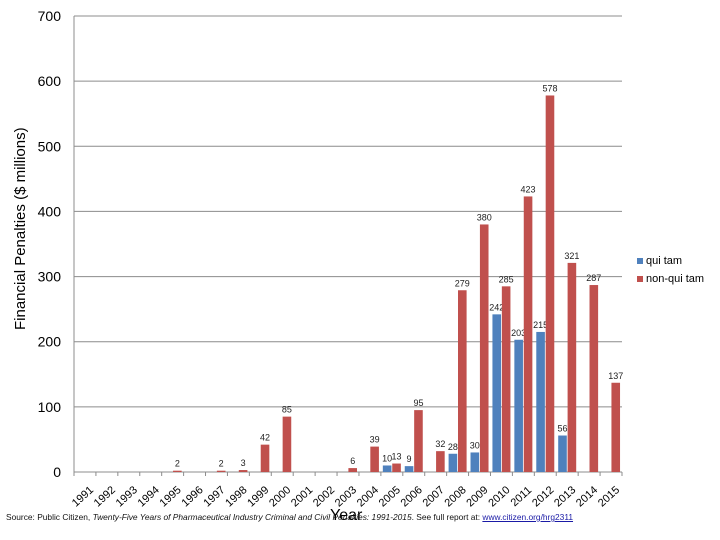  I want to click on bar-non-qui-tam-1997, so click(221, 471).